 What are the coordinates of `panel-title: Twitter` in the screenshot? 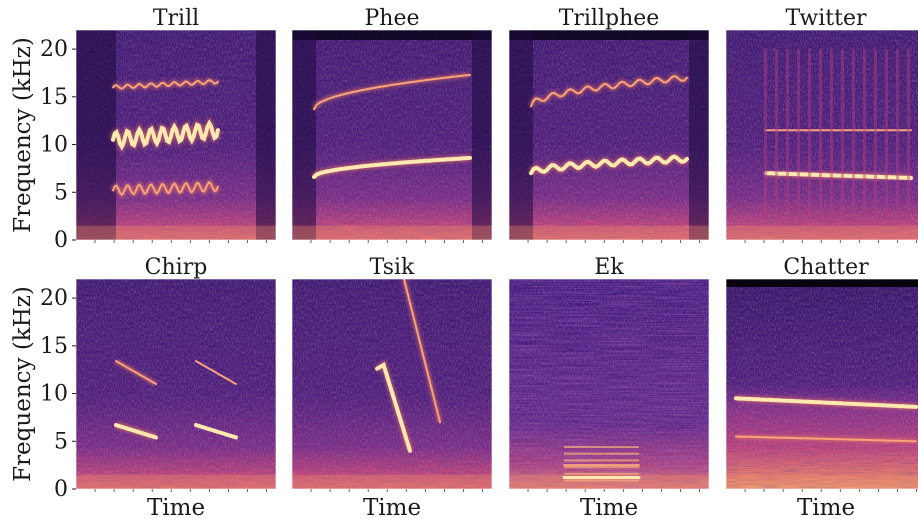 It's located at (826, 18).